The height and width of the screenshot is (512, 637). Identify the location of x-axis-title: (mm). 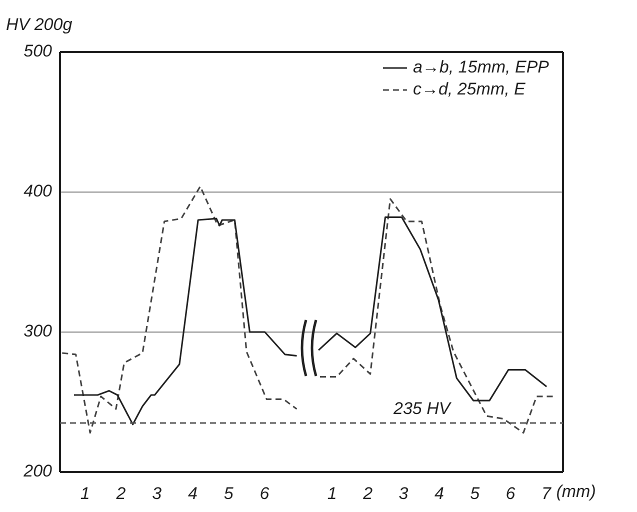
(576, 492).